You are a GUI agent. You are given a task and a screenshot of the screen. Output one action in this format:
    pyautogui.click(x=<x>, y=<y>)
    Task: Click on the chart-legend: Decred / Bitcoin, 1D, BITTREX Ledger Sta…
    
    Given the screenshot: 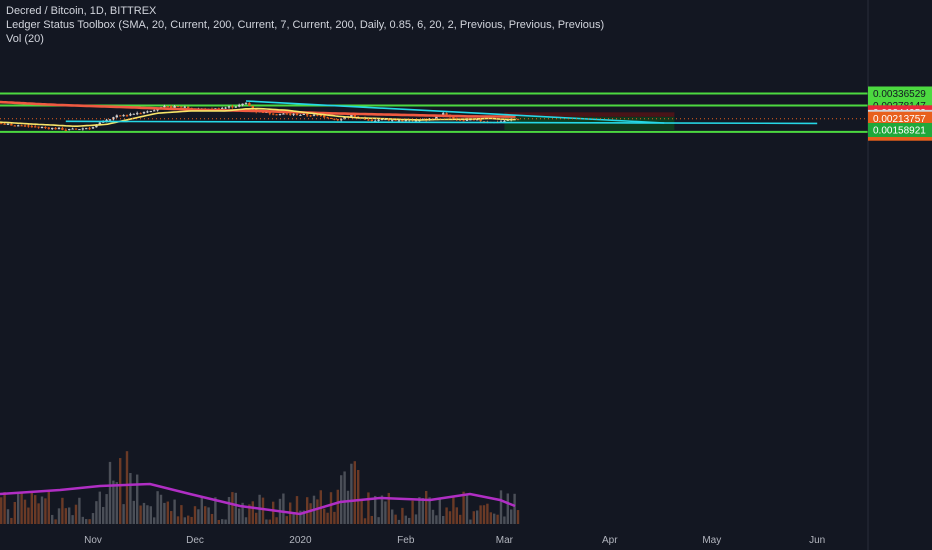 What is the action you would take?
    pyautogui.click(x=305, y=25)
    